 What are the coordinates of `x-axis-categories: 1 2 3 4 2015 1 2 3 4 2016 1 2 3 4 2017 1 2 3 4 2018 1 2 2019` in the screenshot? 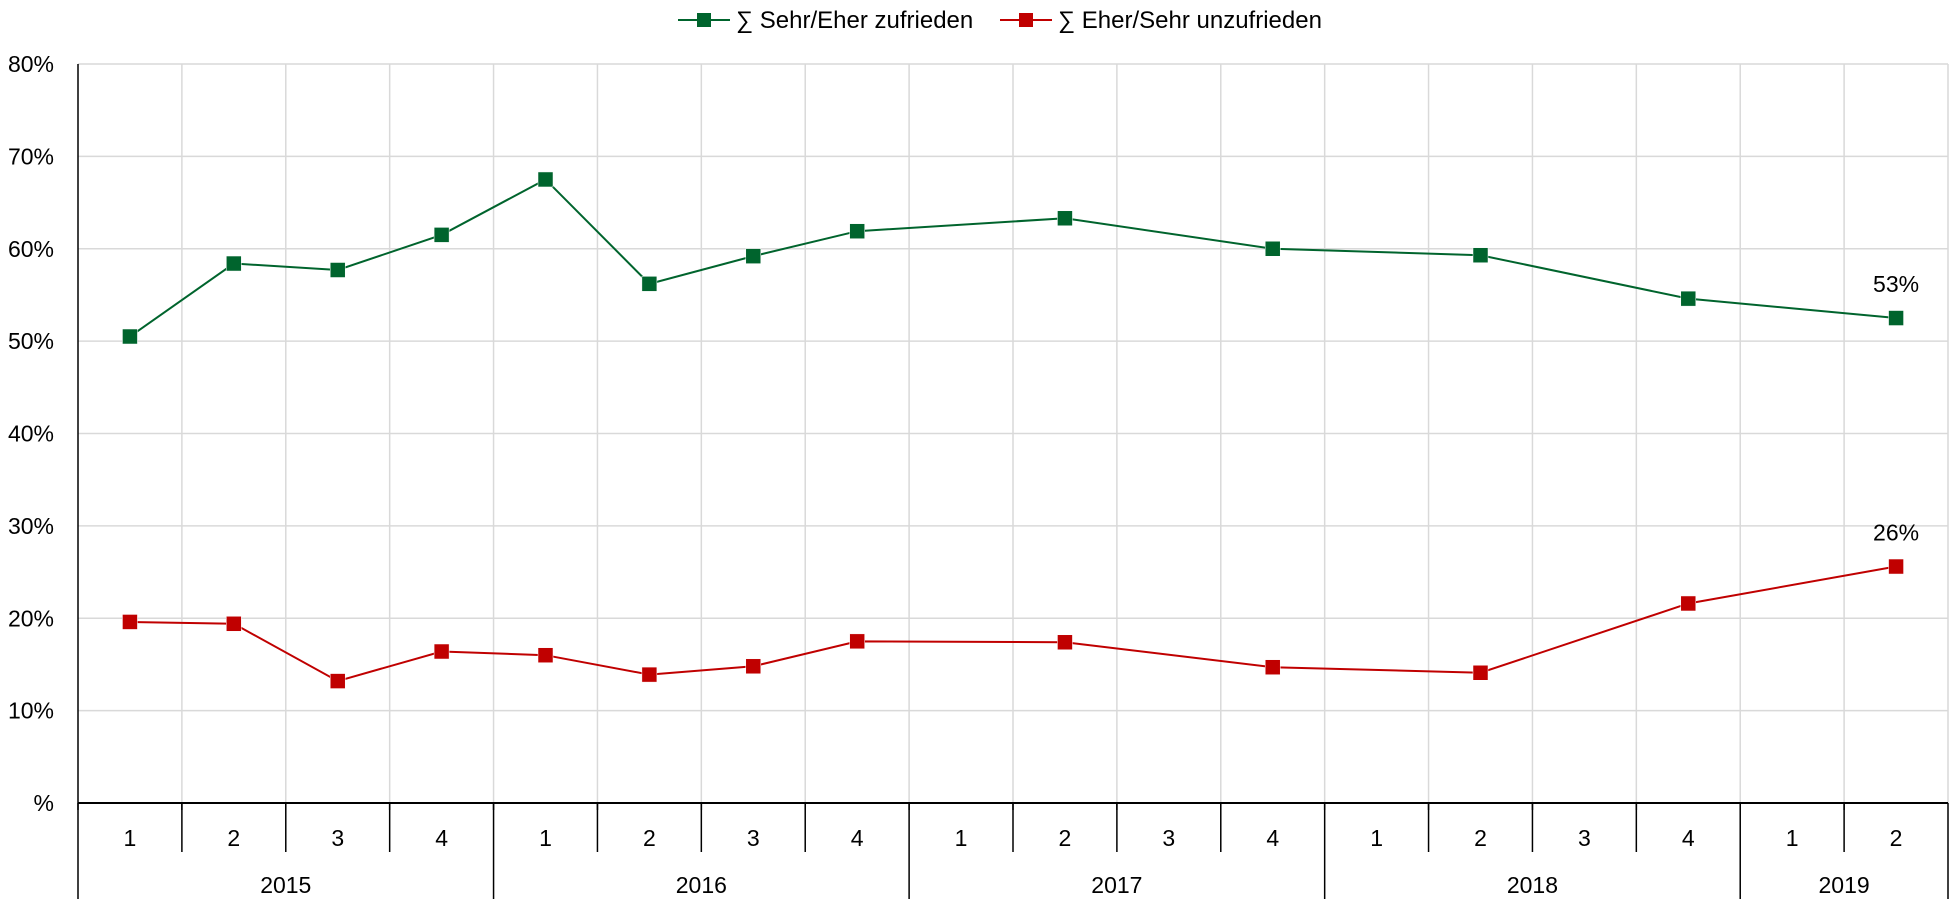 It's located at (1036, 851).